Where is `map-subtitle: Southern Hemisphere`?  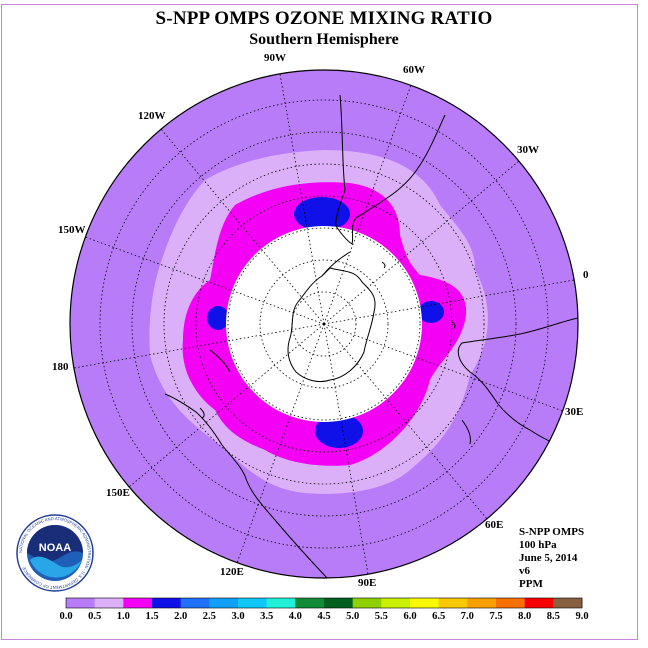 map-subtitle: Southern Hemisphere is located at coordinates (324, 39).